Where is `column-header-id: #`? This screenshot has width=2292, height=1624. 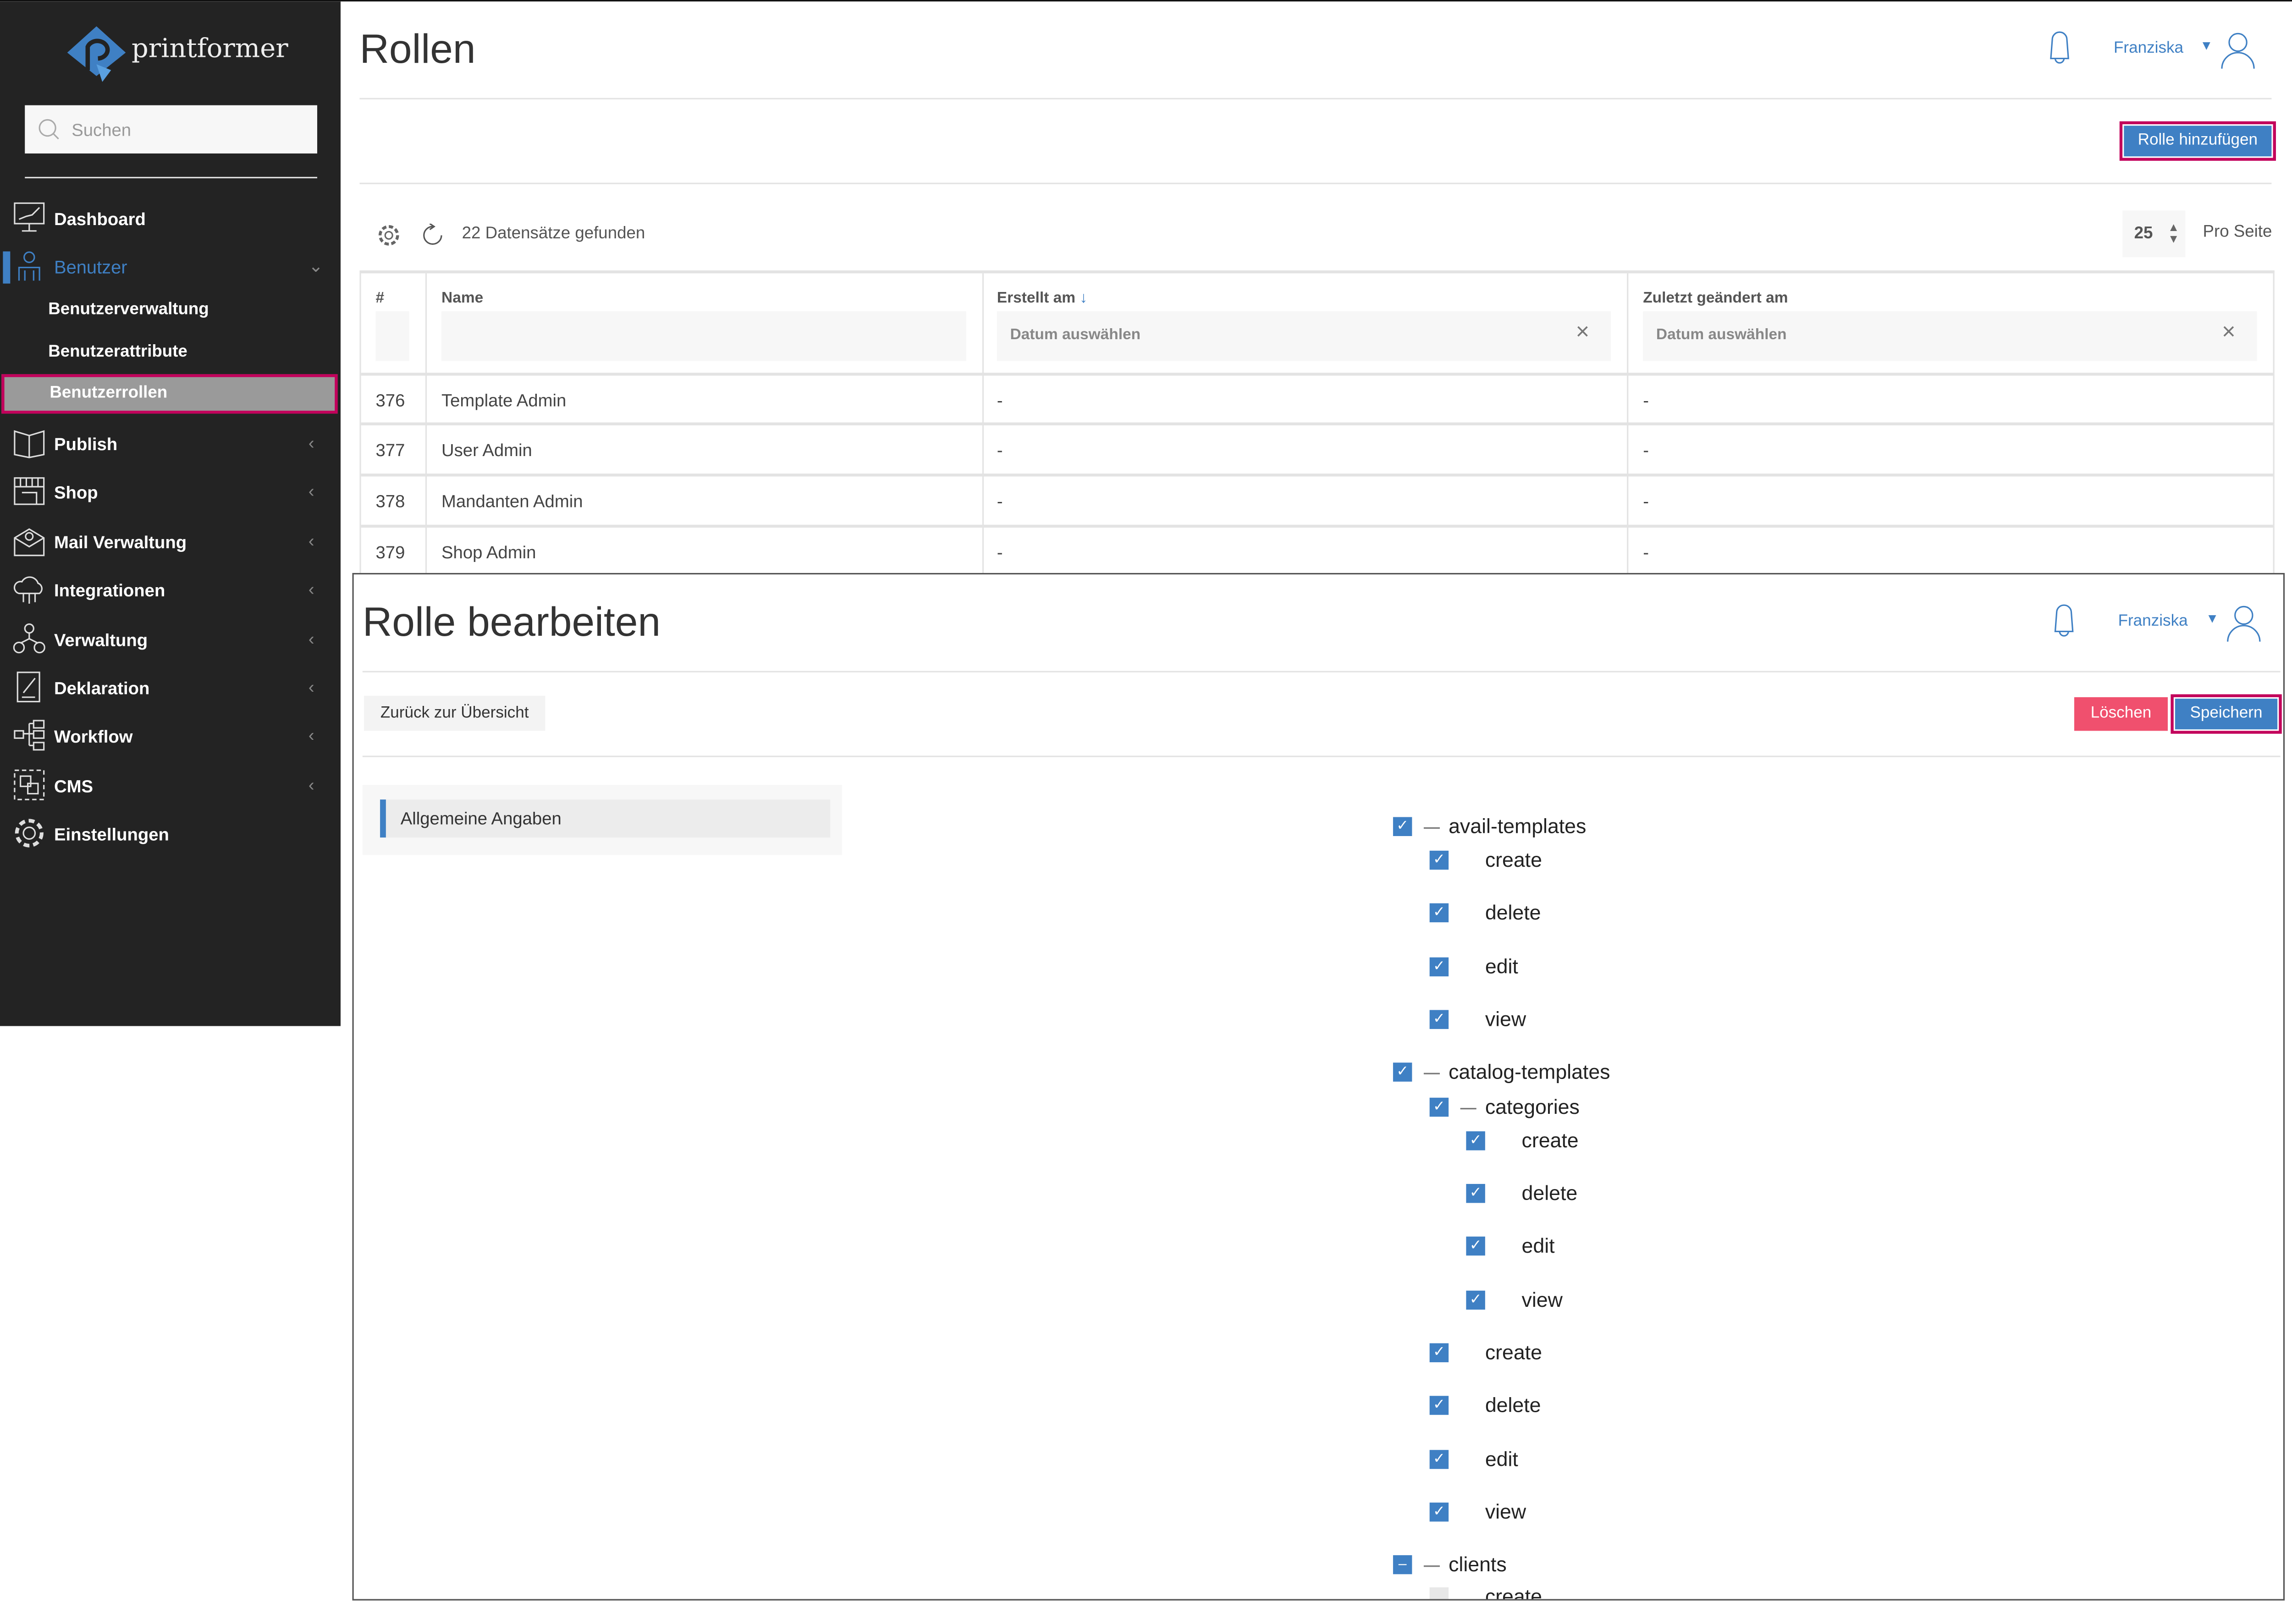
column-header-id: # is located at coordinates (380, 298).